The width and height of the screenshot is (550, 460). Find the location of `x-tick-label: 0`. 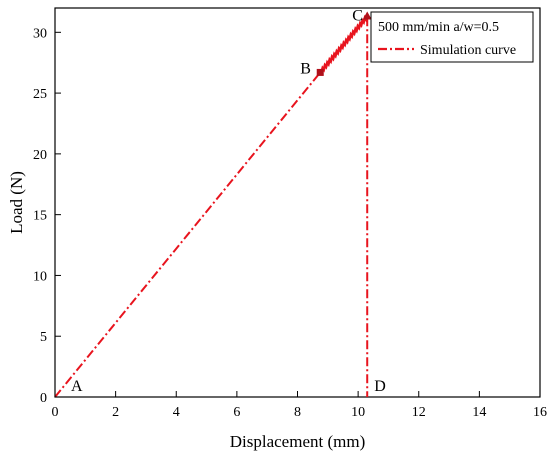

x-tick-label: 0 is located at coordinates (55, 412).